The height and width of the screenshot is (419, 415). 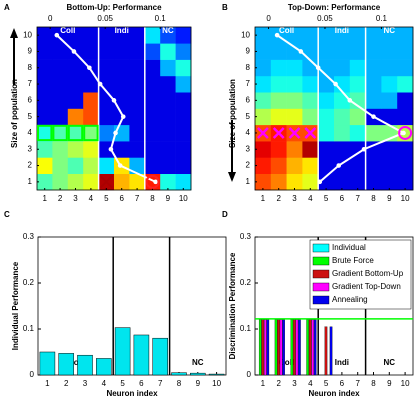 What do you see at coordinates (30, 99) in the screenshot?
I see `y-tick-label: 6` at bounding box center [30, 99].